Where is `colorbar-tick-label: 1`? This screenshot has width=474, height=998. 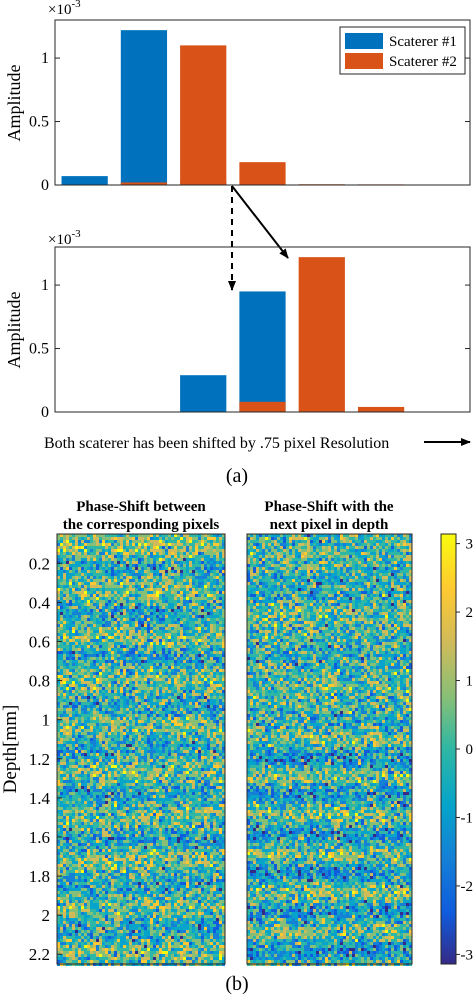
colorbar-tick-label: 1 is located at coordinates (470, 682).